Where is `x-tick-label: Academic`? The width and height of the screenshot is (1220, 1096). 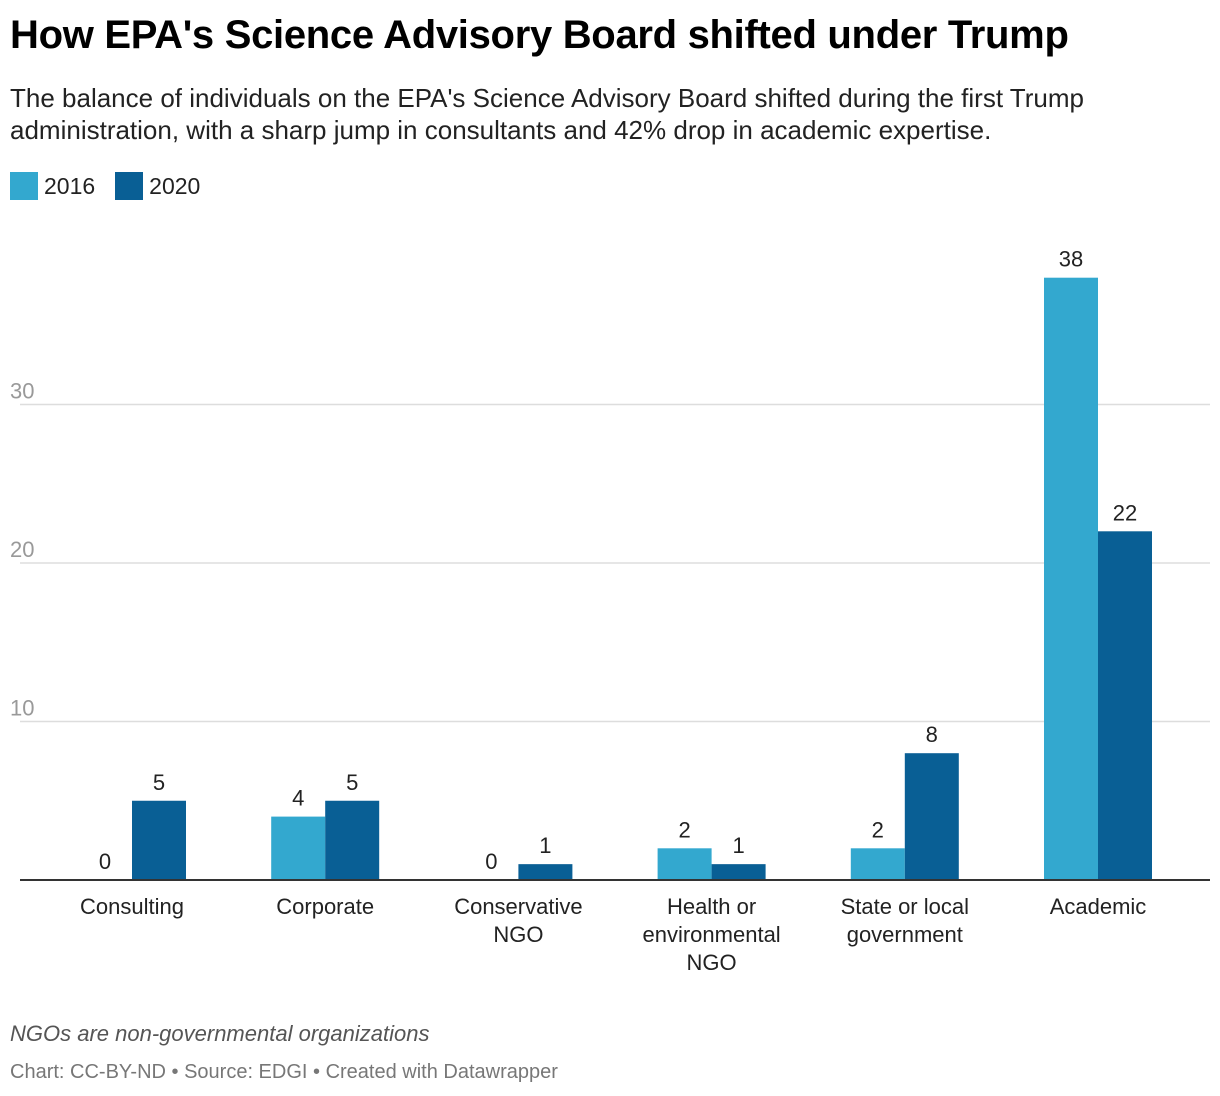
x-tick-label: Academic is located at coordinates (1098, 906).